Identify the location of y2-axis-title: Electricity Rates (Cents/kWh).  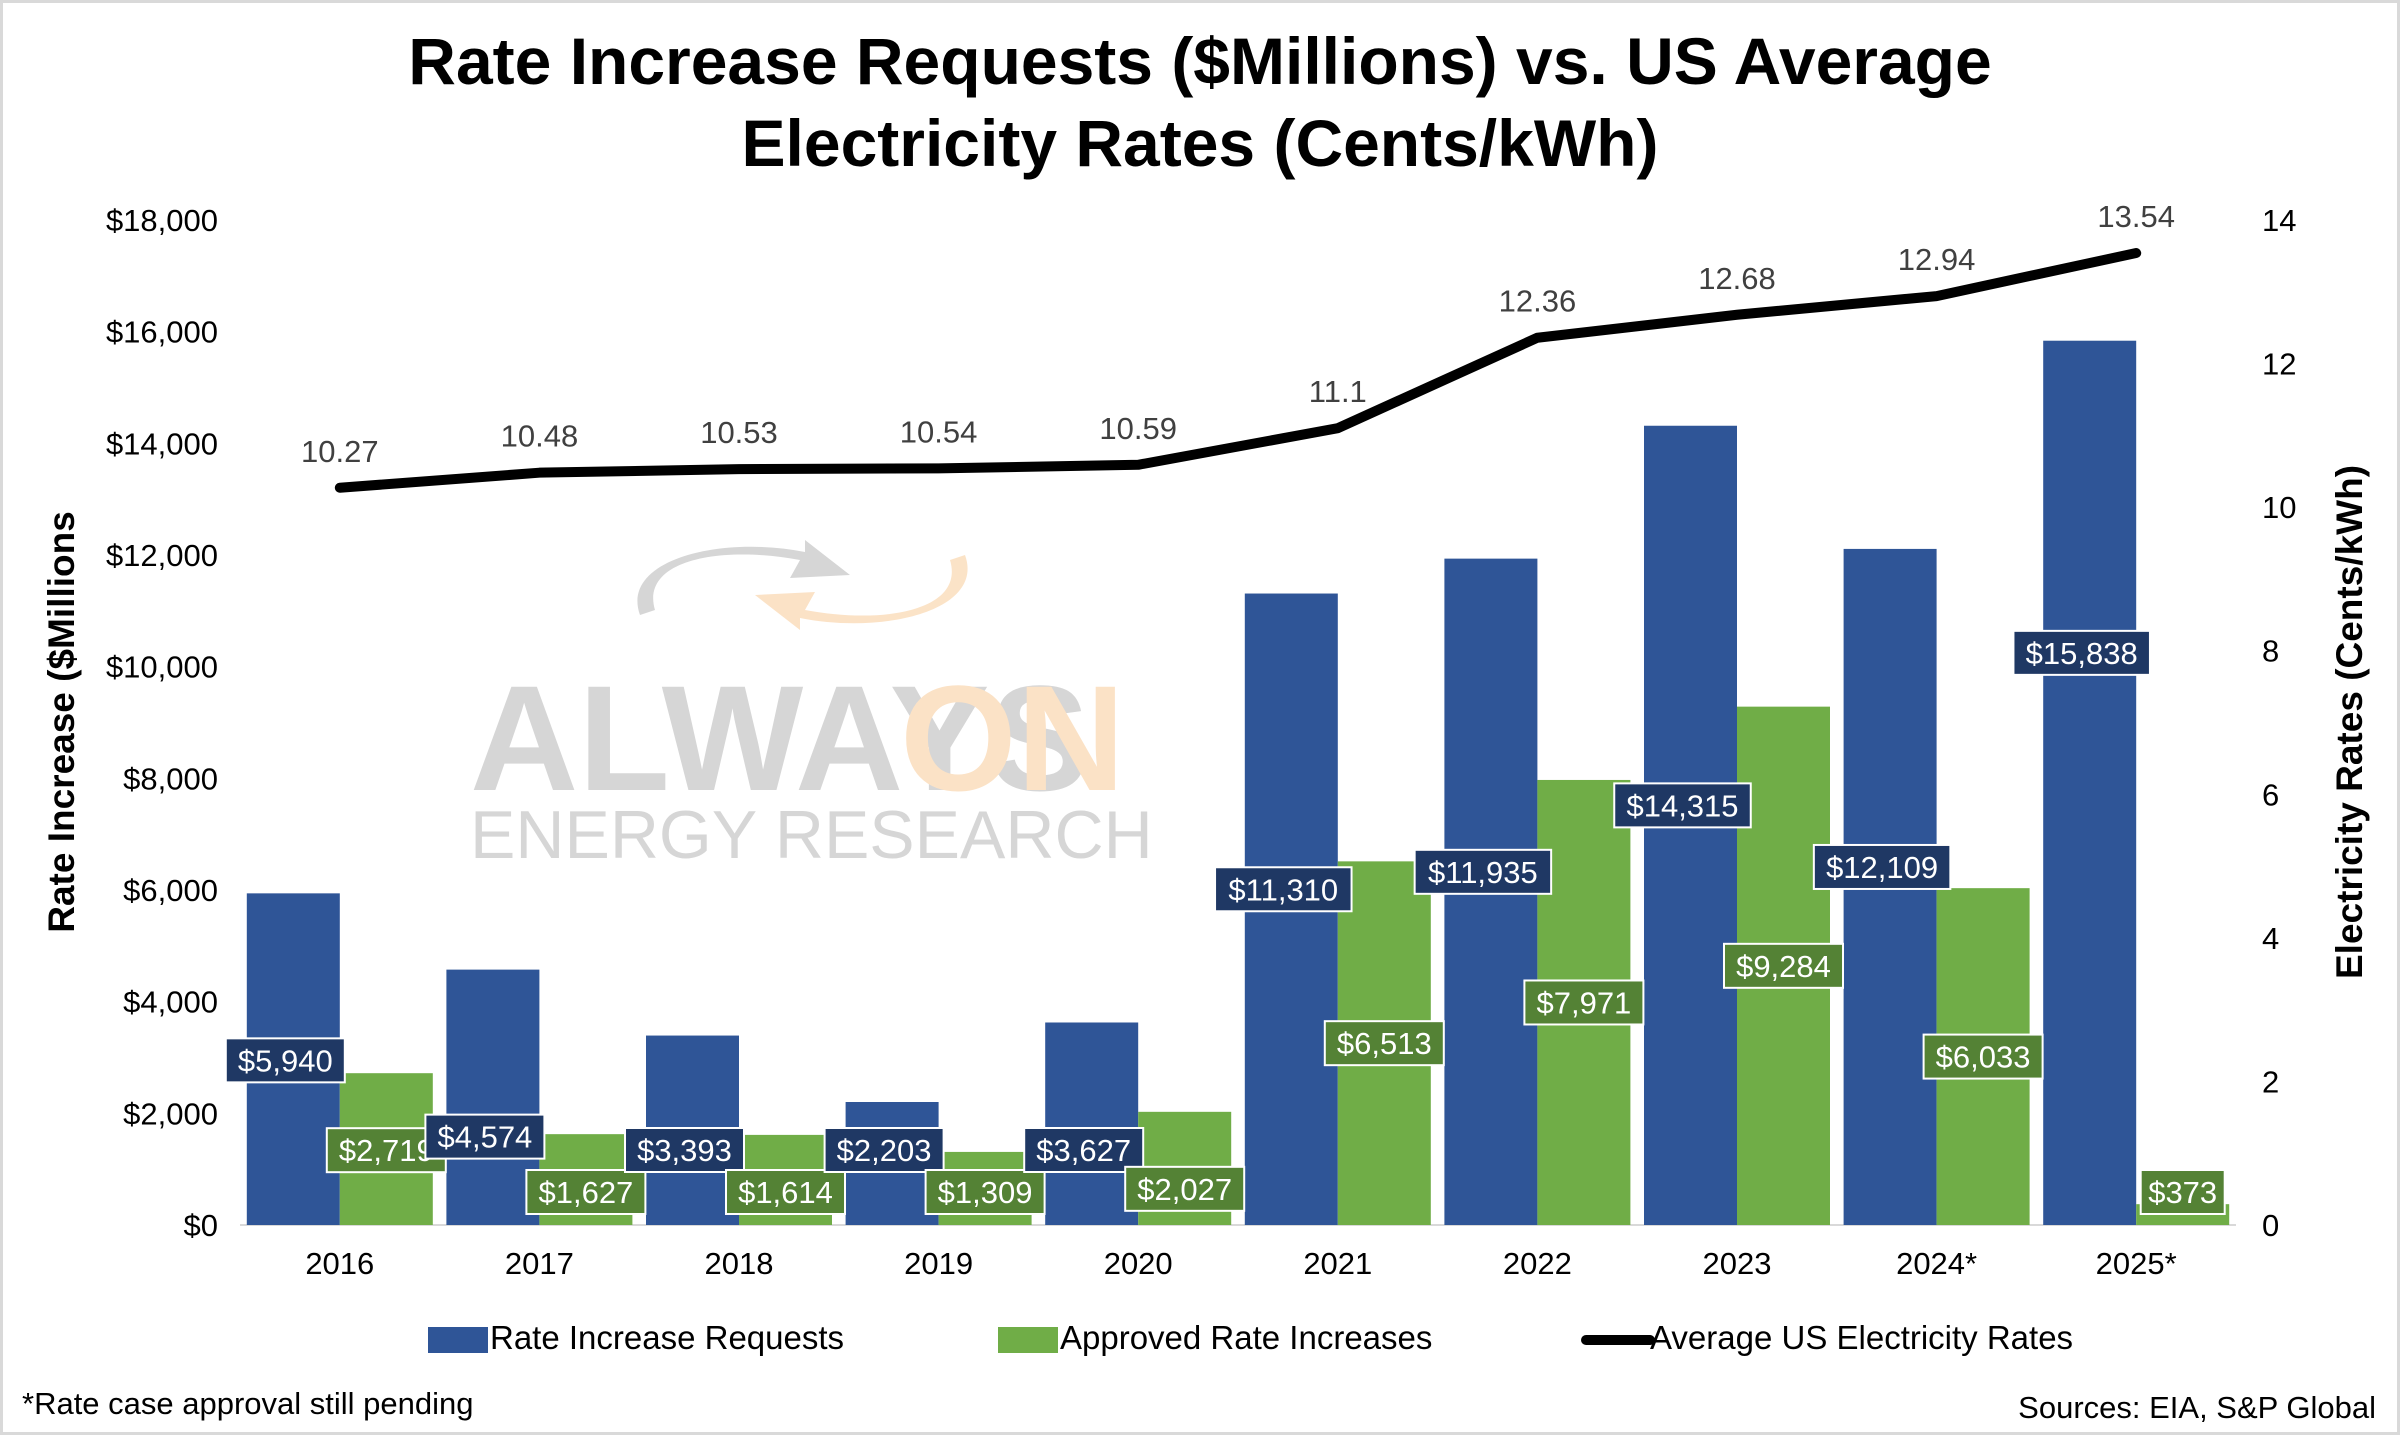
(2349, 722).